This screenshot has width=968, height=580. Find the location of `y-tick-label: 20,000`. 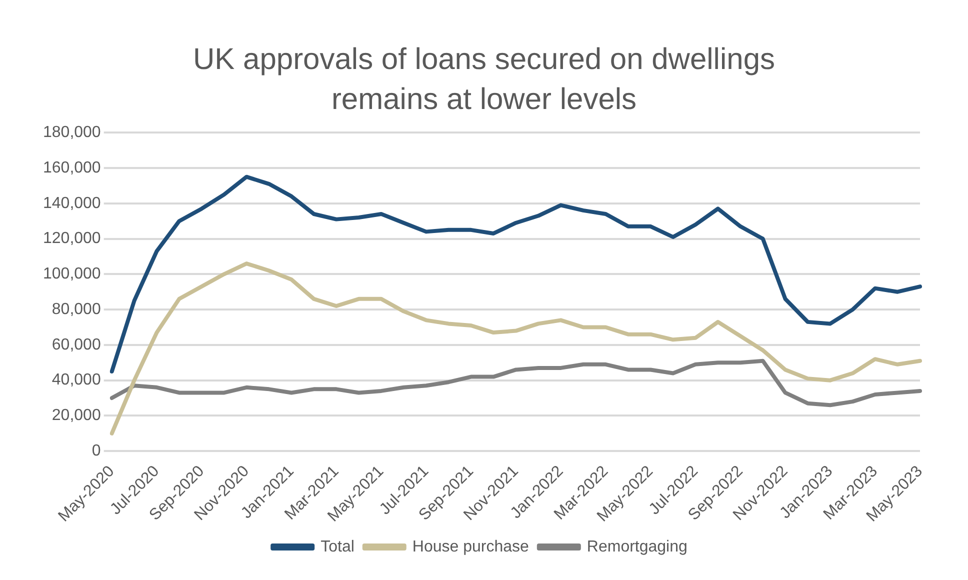

y-tick-label: 20,000 is located at coordinates (76, 415).